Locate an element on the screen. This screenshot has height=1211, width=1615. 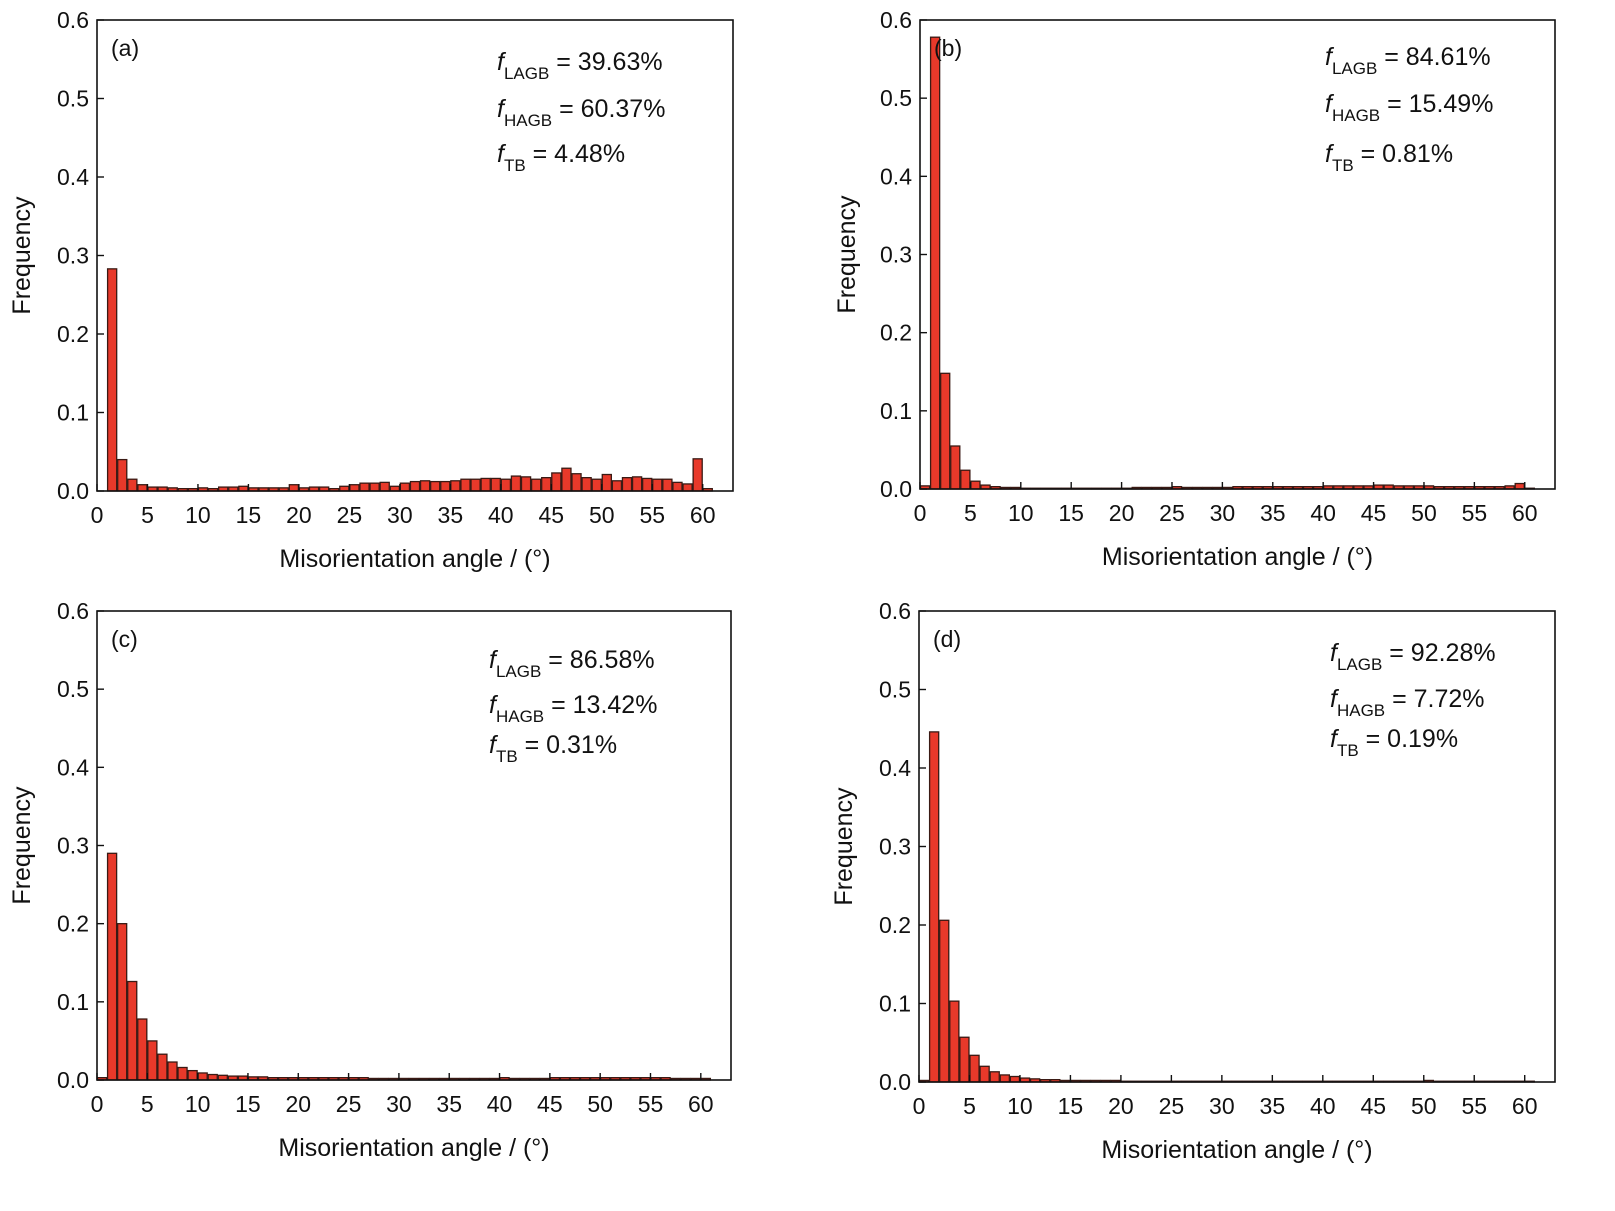
annotation-value: = 0.19% is located at coordinates (1408, 739).